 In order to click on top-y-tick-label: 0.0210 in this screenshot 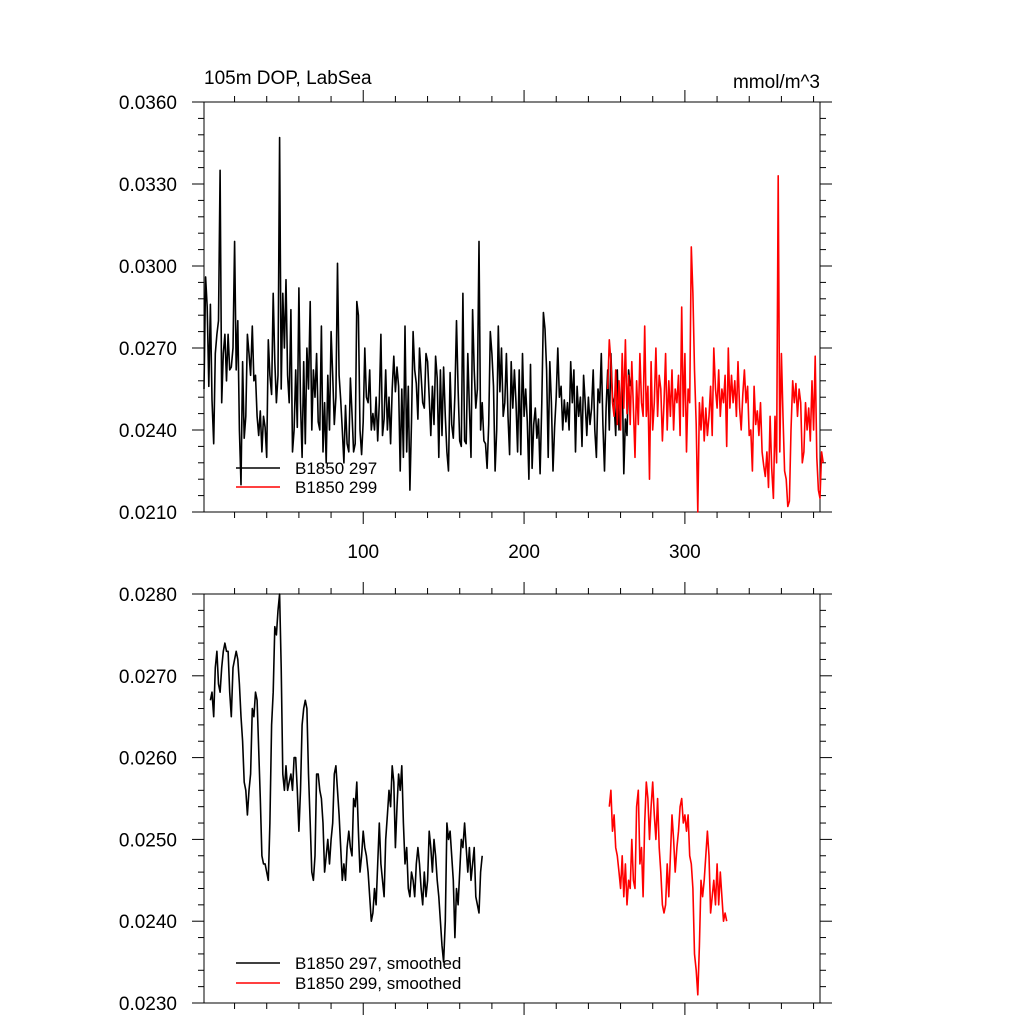, I will do `click(148, 513)`.